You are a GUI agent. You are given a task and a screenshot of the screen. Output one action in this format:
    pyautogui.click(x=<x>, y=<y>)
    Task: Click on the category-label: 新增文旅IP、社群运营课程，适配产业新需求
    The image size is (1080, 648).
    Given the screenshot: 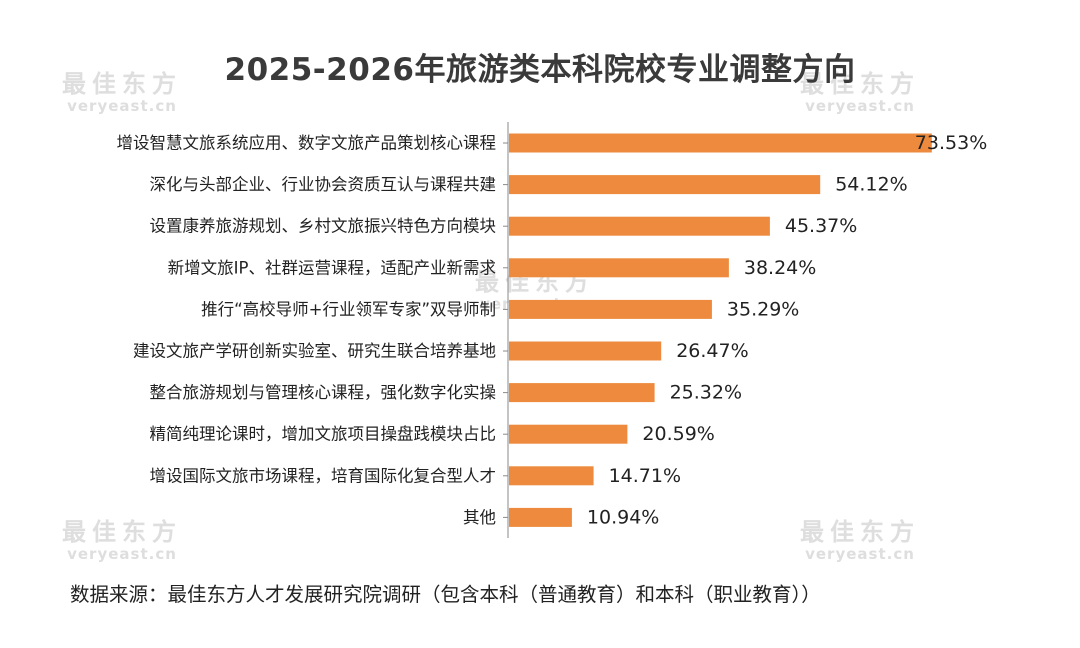 What is the action you would take?
    pyautogui.click(x=332, y=267)
    